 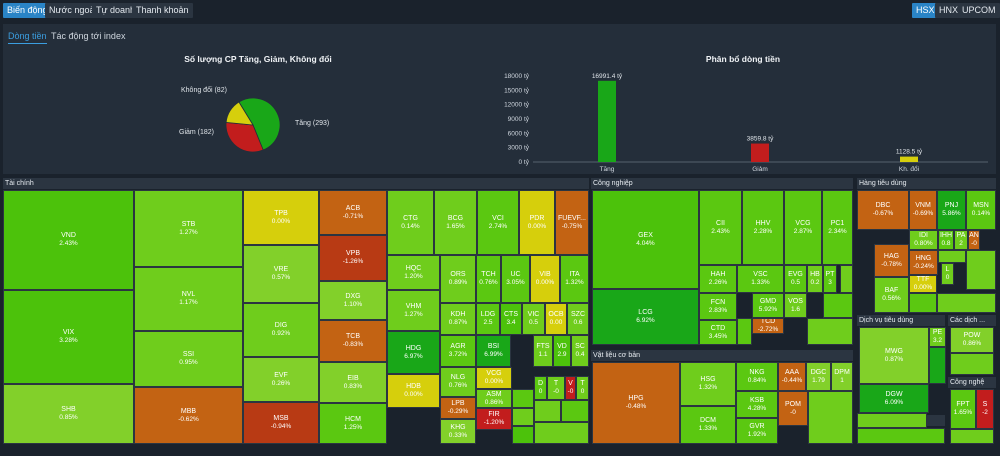 I want to click on stock-cell: DBC -0.67%, so click(x=883, y=210).